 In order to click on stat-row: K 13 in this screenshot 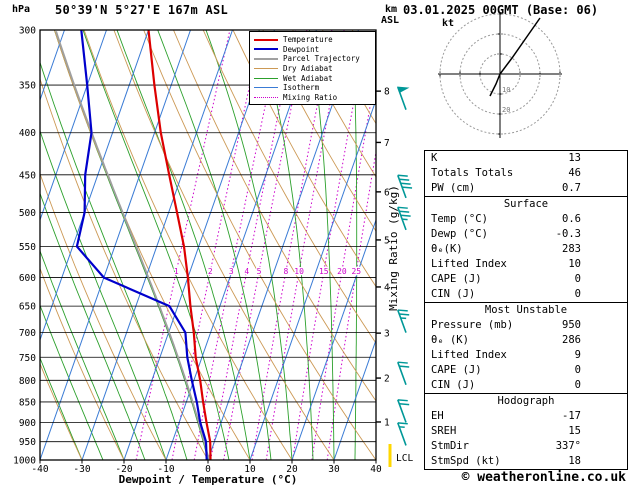, I will do `click(526, 158)`.